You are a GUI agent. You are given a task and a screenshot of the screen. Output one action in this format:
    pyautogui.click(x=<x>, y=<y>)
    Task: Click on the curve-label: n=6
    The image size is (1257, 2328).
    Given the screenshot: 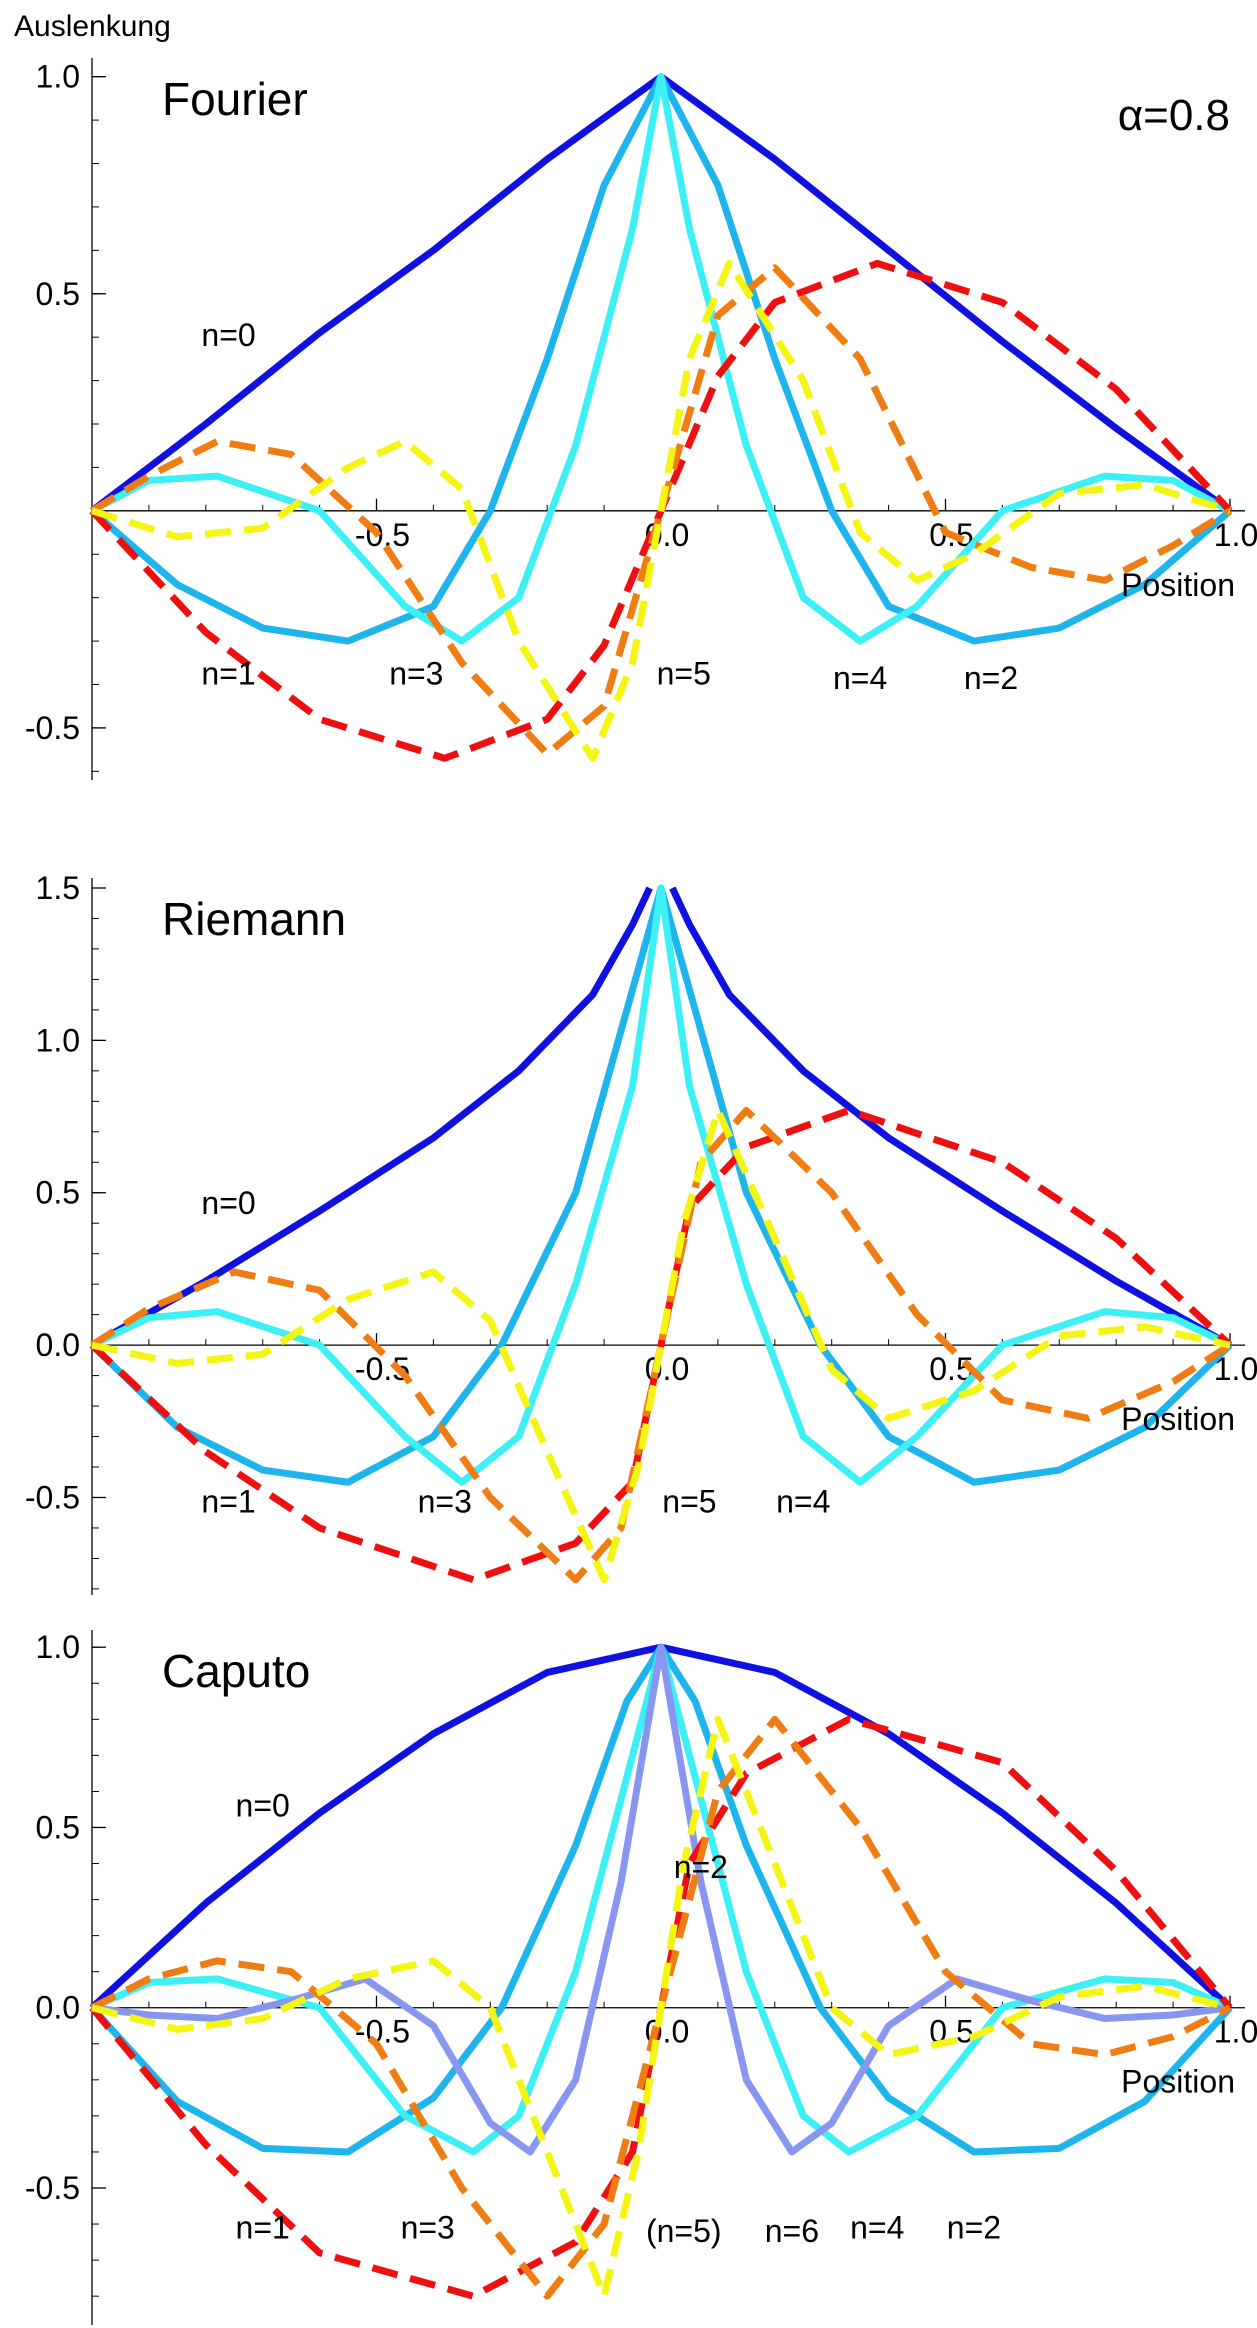 What is the action you would take?
    pyautogui.click(x=792, y=2231)
    